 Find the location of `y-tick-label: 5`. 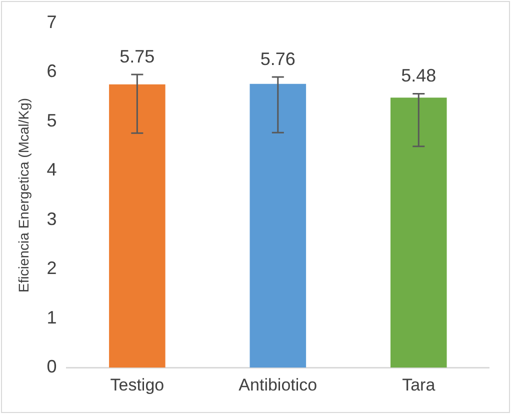

y-tick-label: 5 is located at coordinates (51, 120).